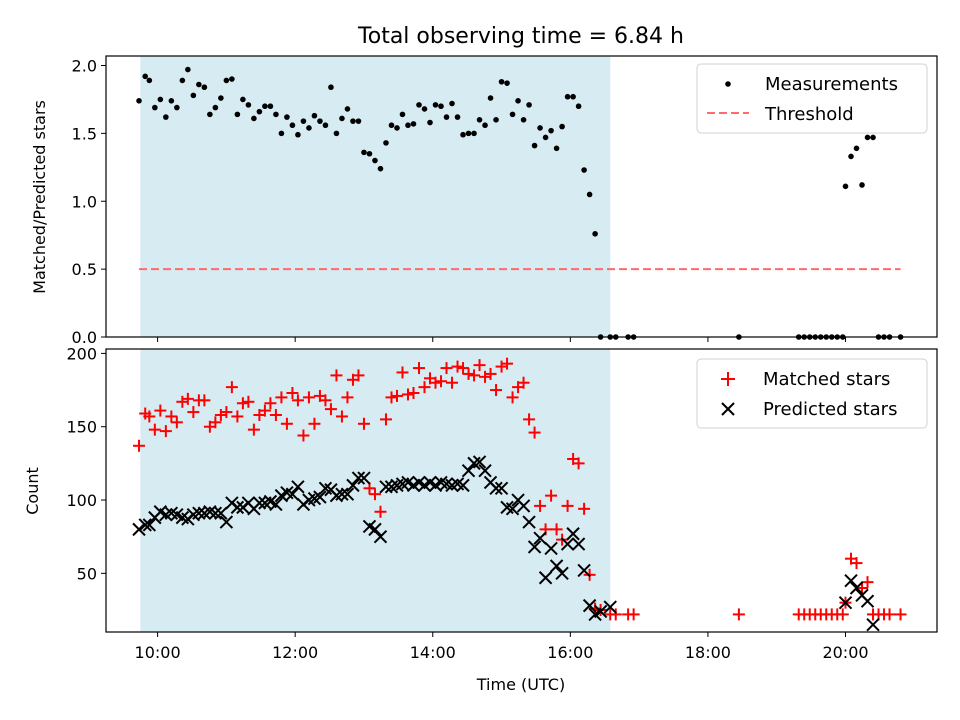  Describe the element at coordinates (87, 573) in the screenshot. I see `y-tick-label: 50` at that location.